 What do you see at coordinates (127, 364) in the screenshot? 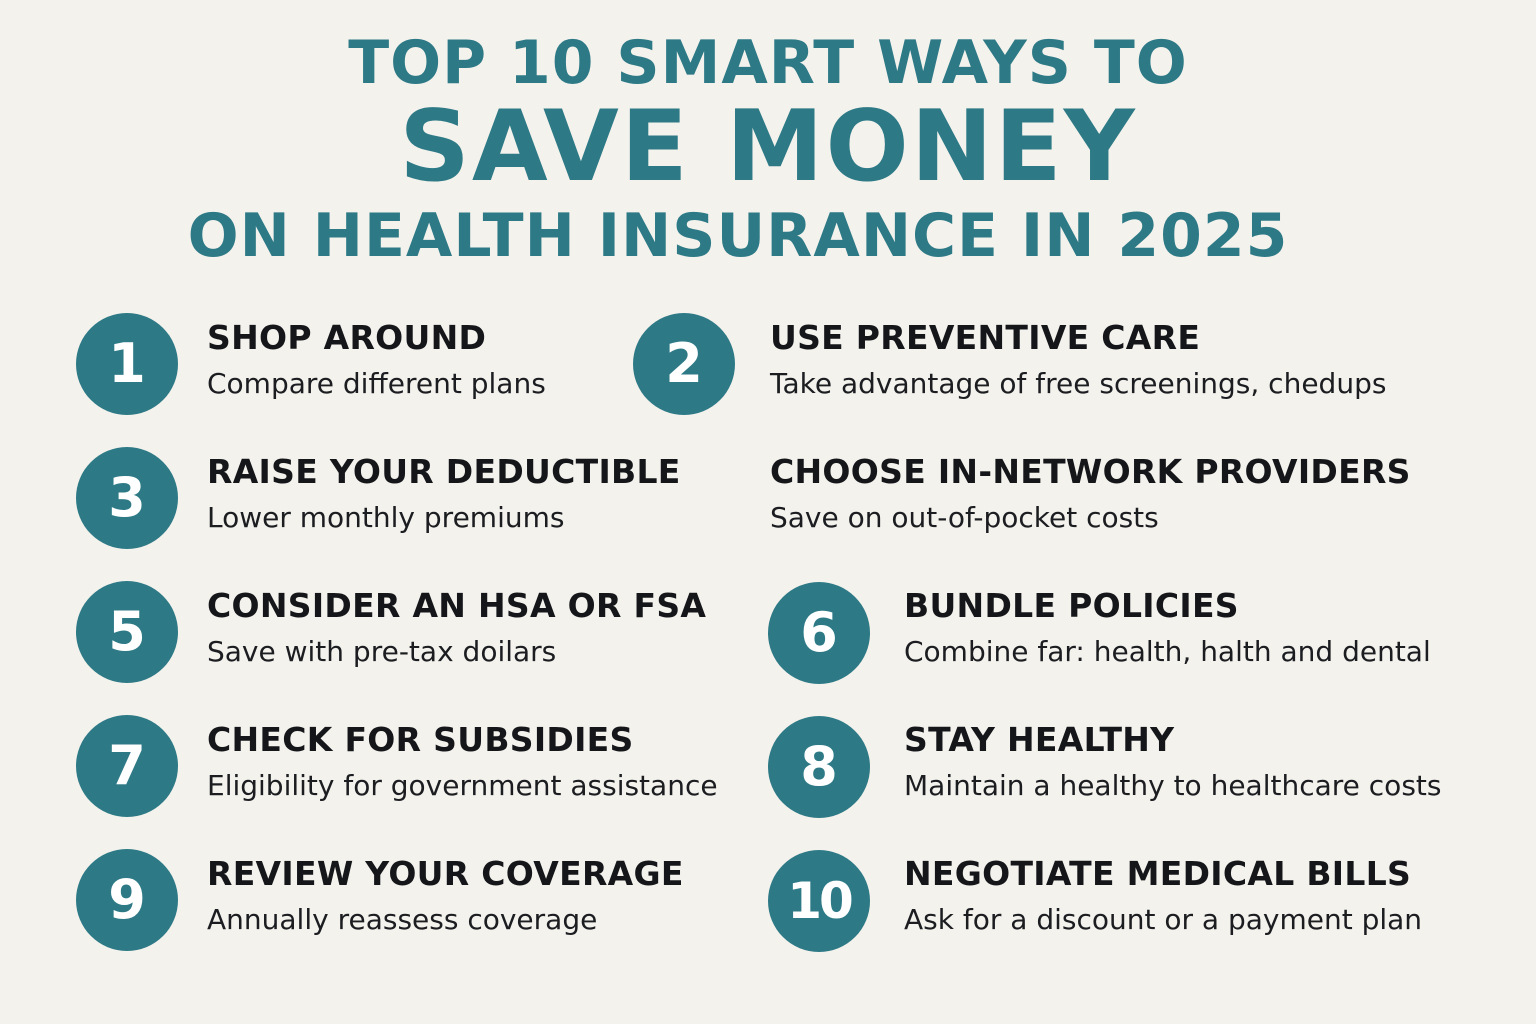
I see `tip-number-badge: 1` at bounding box center [127, 364].